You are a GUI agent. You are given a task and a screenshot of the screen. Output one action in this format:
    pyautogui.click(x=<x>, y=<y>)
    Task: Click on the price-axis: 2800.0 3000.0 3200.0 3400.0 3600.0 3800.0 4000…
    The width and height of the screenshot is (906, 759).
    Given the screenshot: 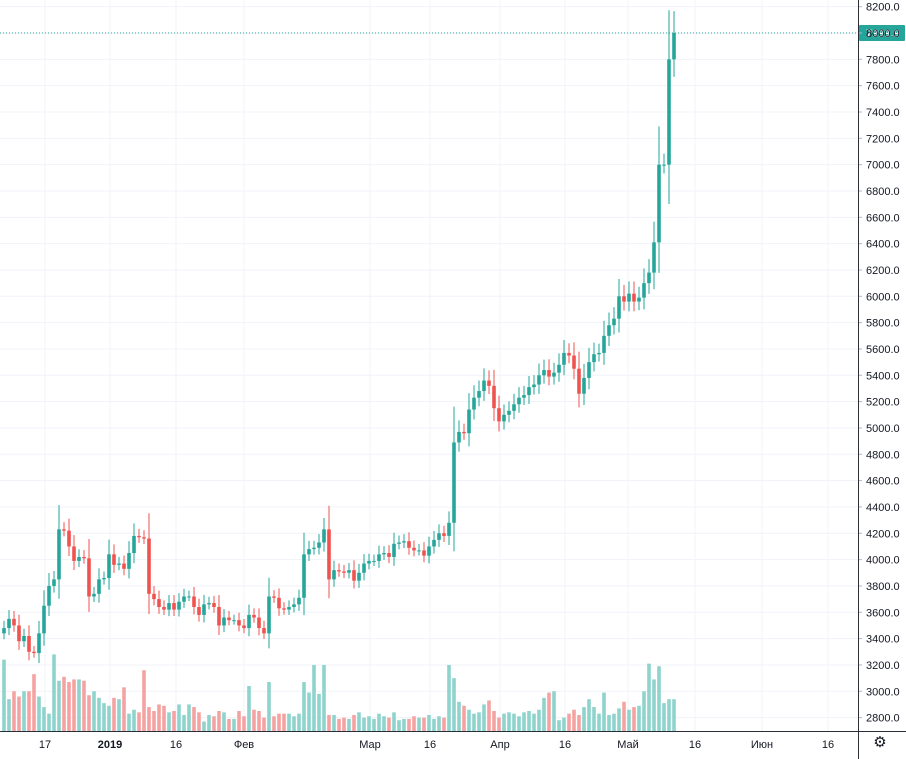 What is the action you would take?
    pyautogui.click(x=879, y=379)
    